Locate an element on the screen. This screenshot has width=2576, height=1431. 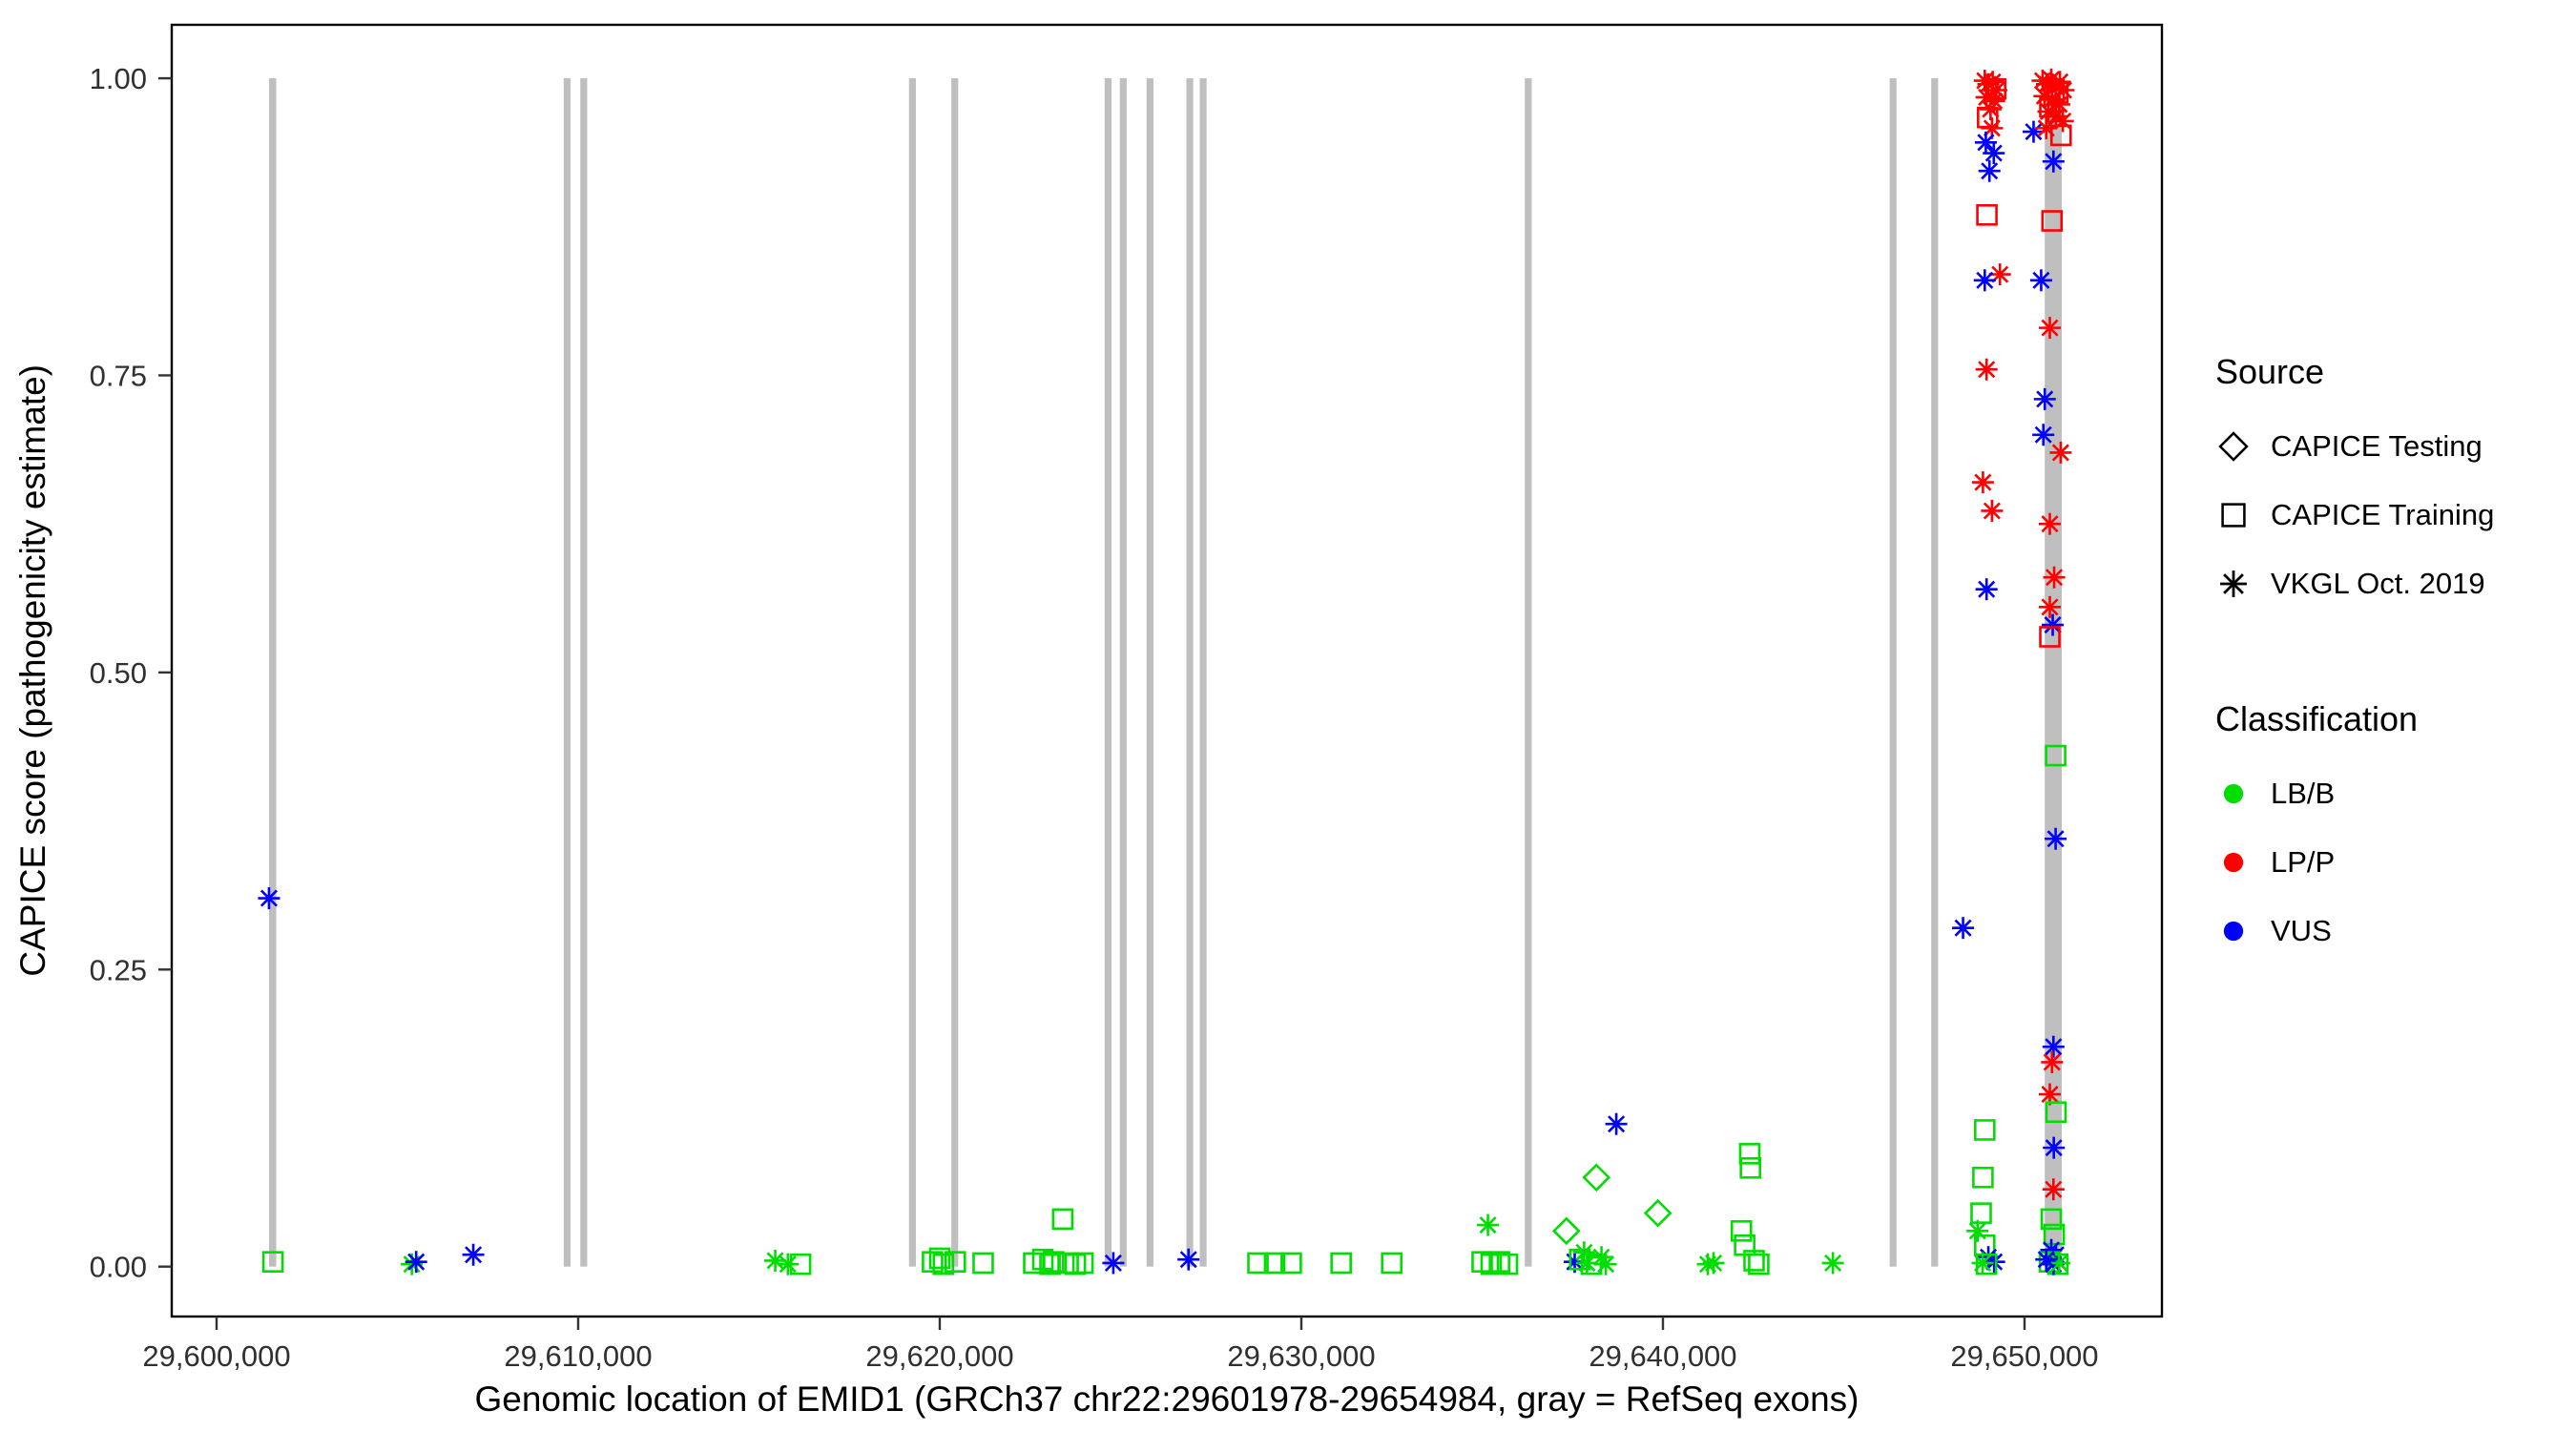
legend-item-capice-testing: CAPICE Testing is located at coordinates (2354, 446).